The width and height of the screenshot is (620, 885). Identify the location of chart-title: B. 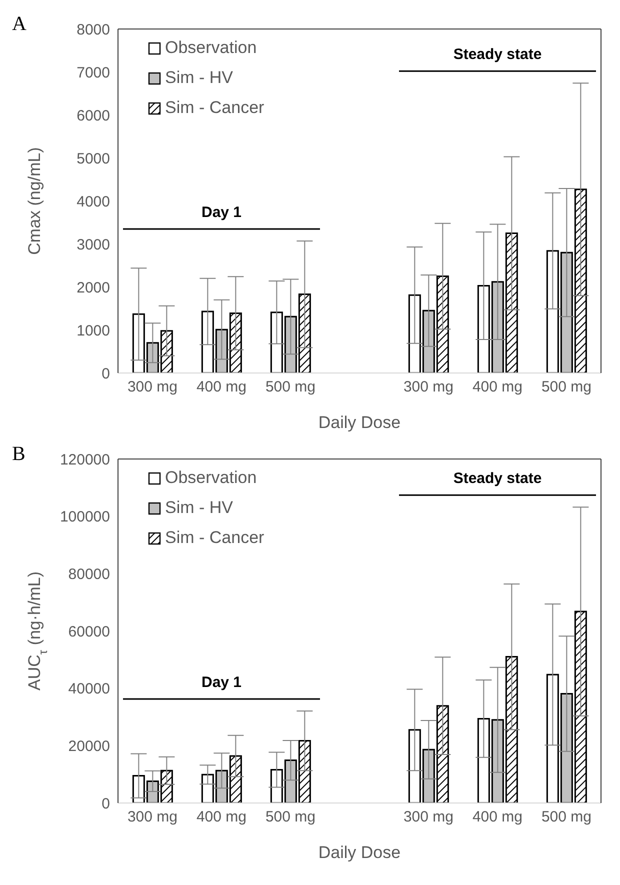
(19, 454).